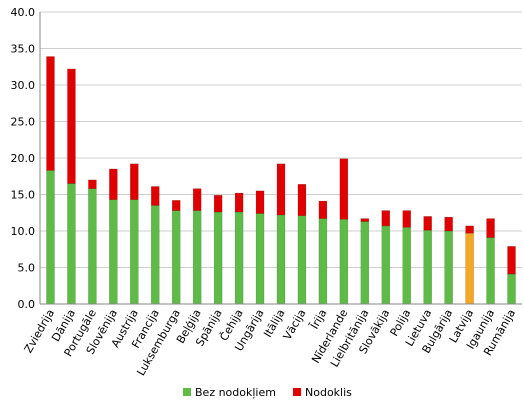 This screenshot has width=524, height=410. What do you see at coordinates (23, 195) in the screenshot?
I see `y-tick-label: 15.0` at bounding box center [23, 195].